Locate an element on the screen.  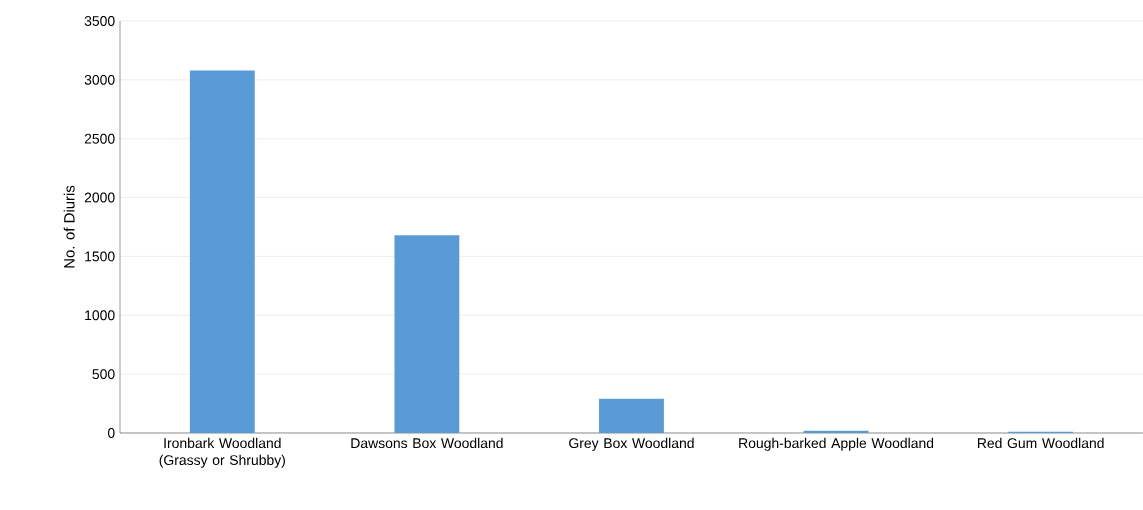
y-tick-label: 500 is located at coordinates (103, 374).